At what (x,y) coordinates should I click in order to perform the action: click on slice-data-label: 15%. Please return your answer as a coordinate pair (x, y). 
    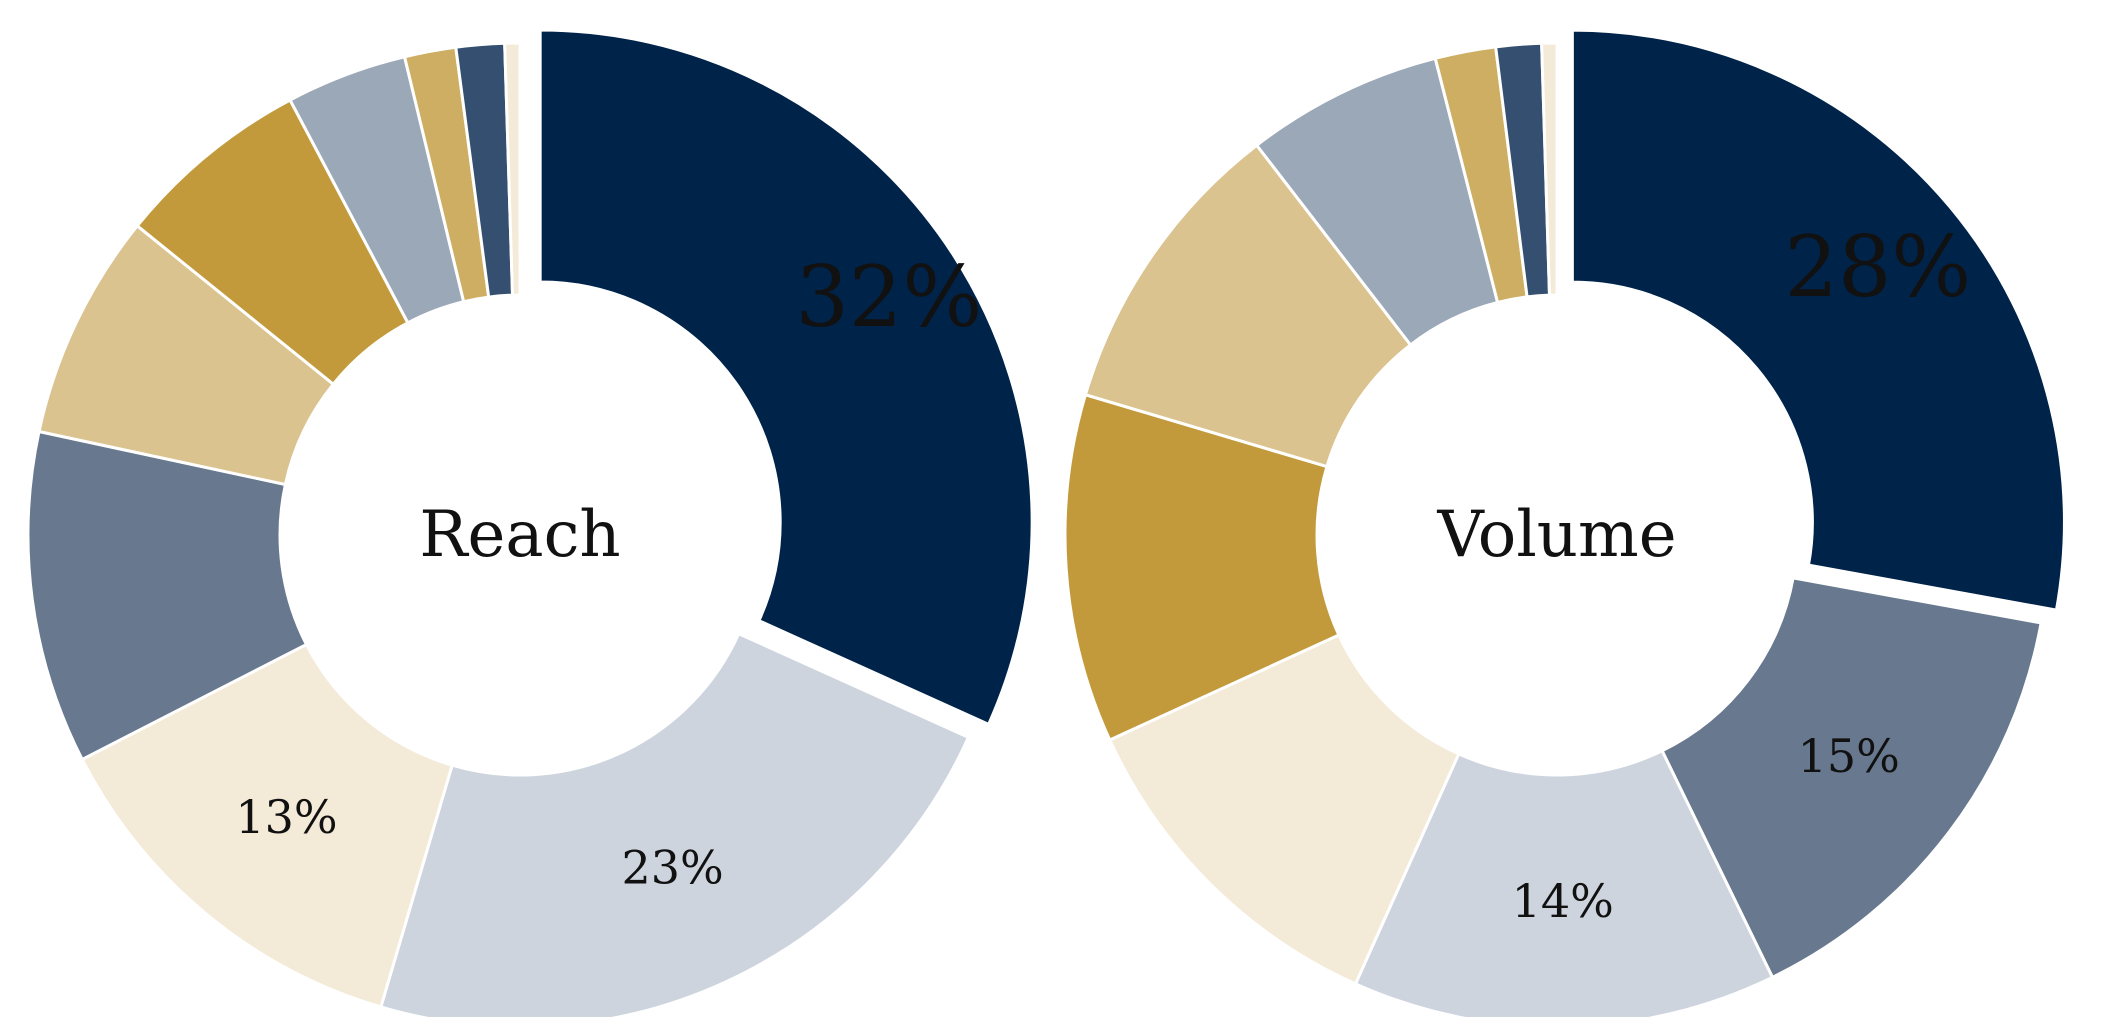
    Looking at the image, I should click on (1849, 756).